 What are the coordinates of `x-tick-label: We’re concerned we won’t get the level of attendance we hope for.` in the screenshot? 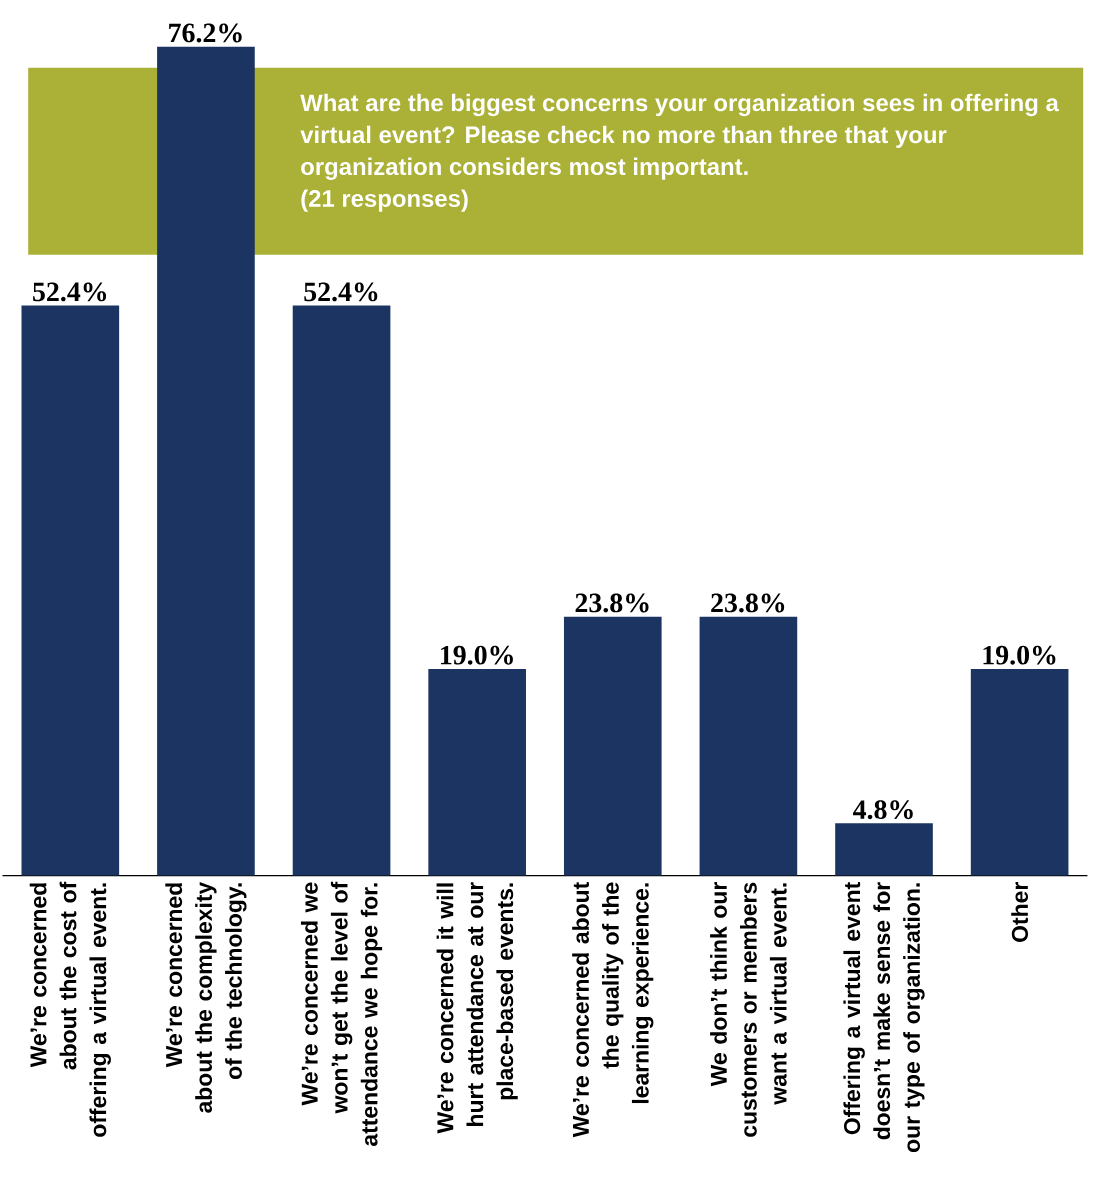 It's located at (341, 1013).